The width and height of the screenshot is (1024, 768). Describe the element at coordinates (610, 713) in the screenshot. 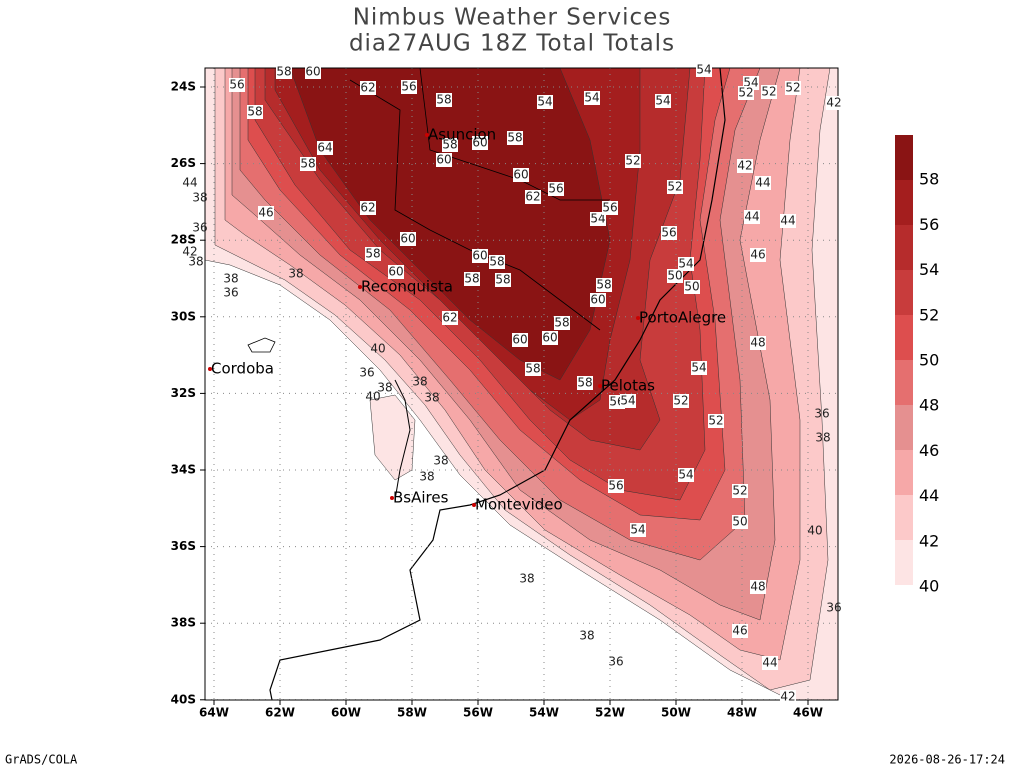

I see `lon-tick-label: 52W` at that location.